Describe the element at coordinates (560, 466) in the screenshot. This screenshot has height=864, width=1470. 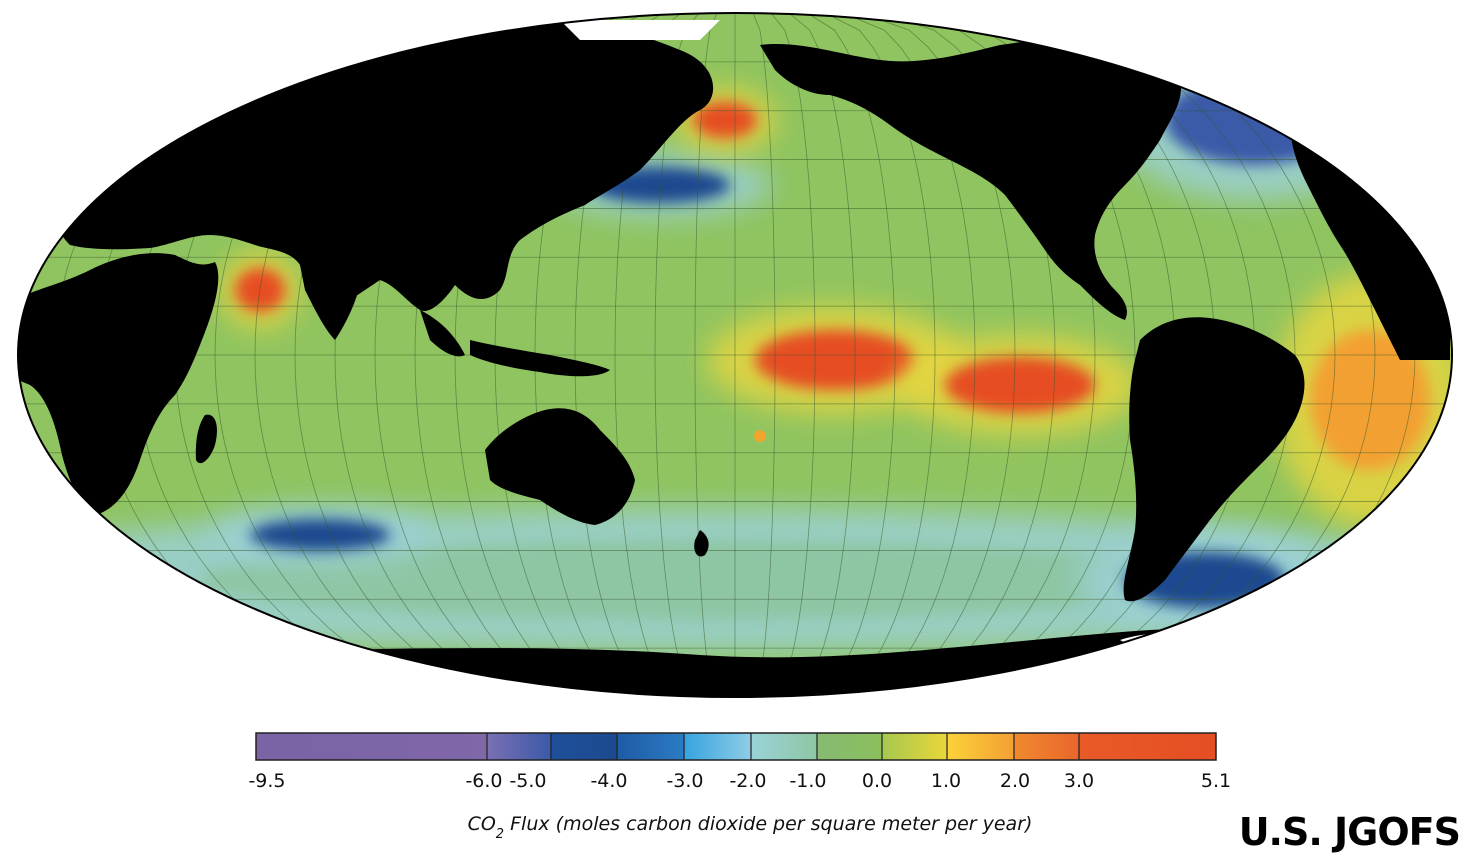
I see `australia` at that location.